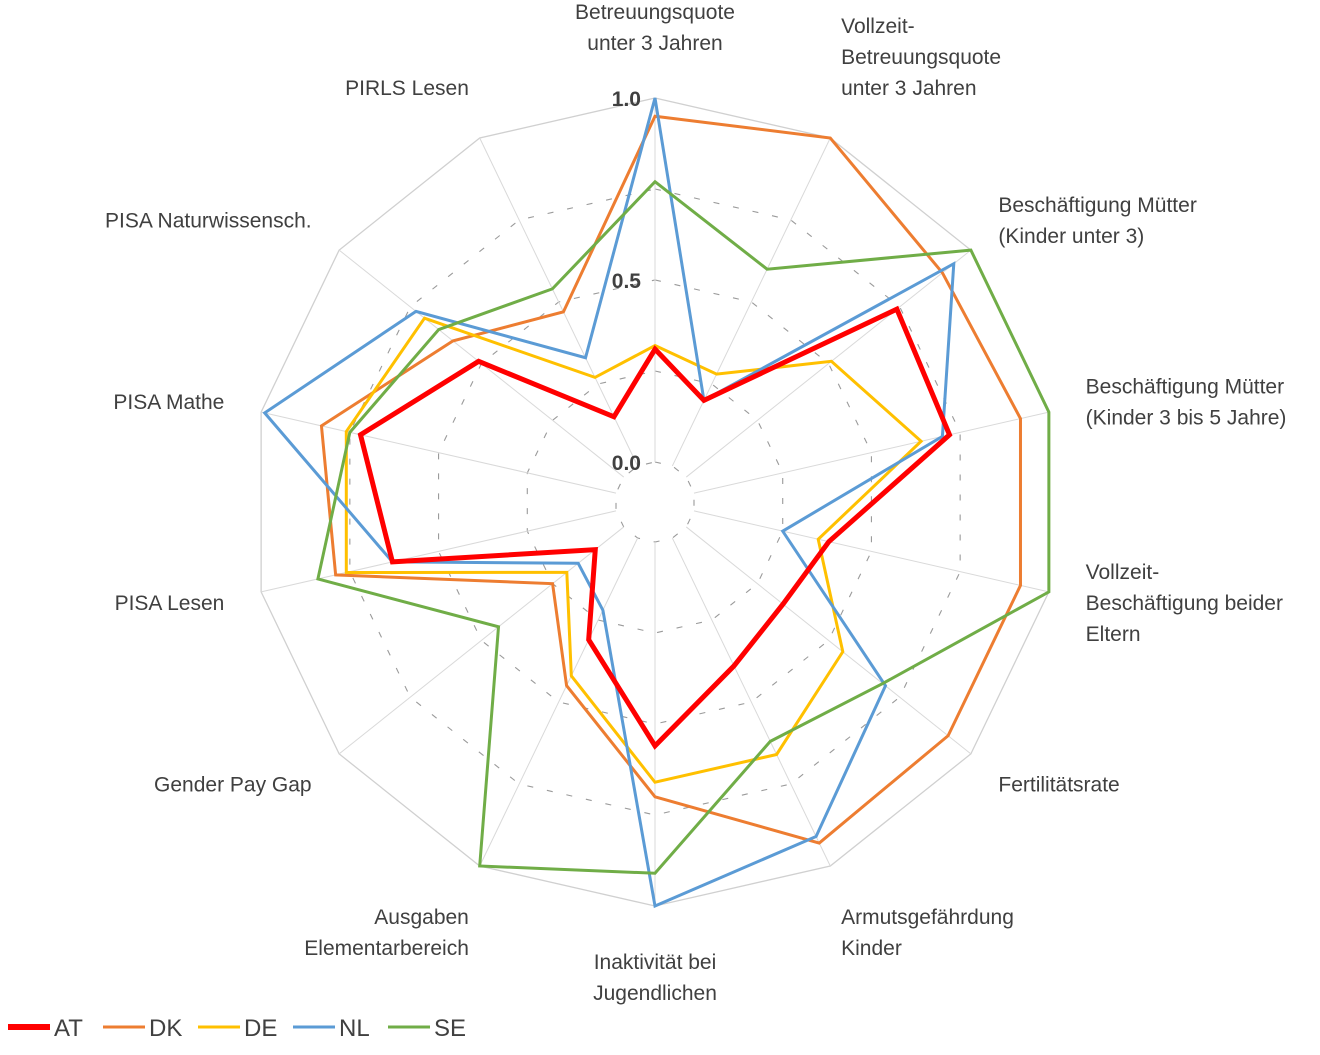  I want to click on legend-label-dk: DK, so click(165, 1028).